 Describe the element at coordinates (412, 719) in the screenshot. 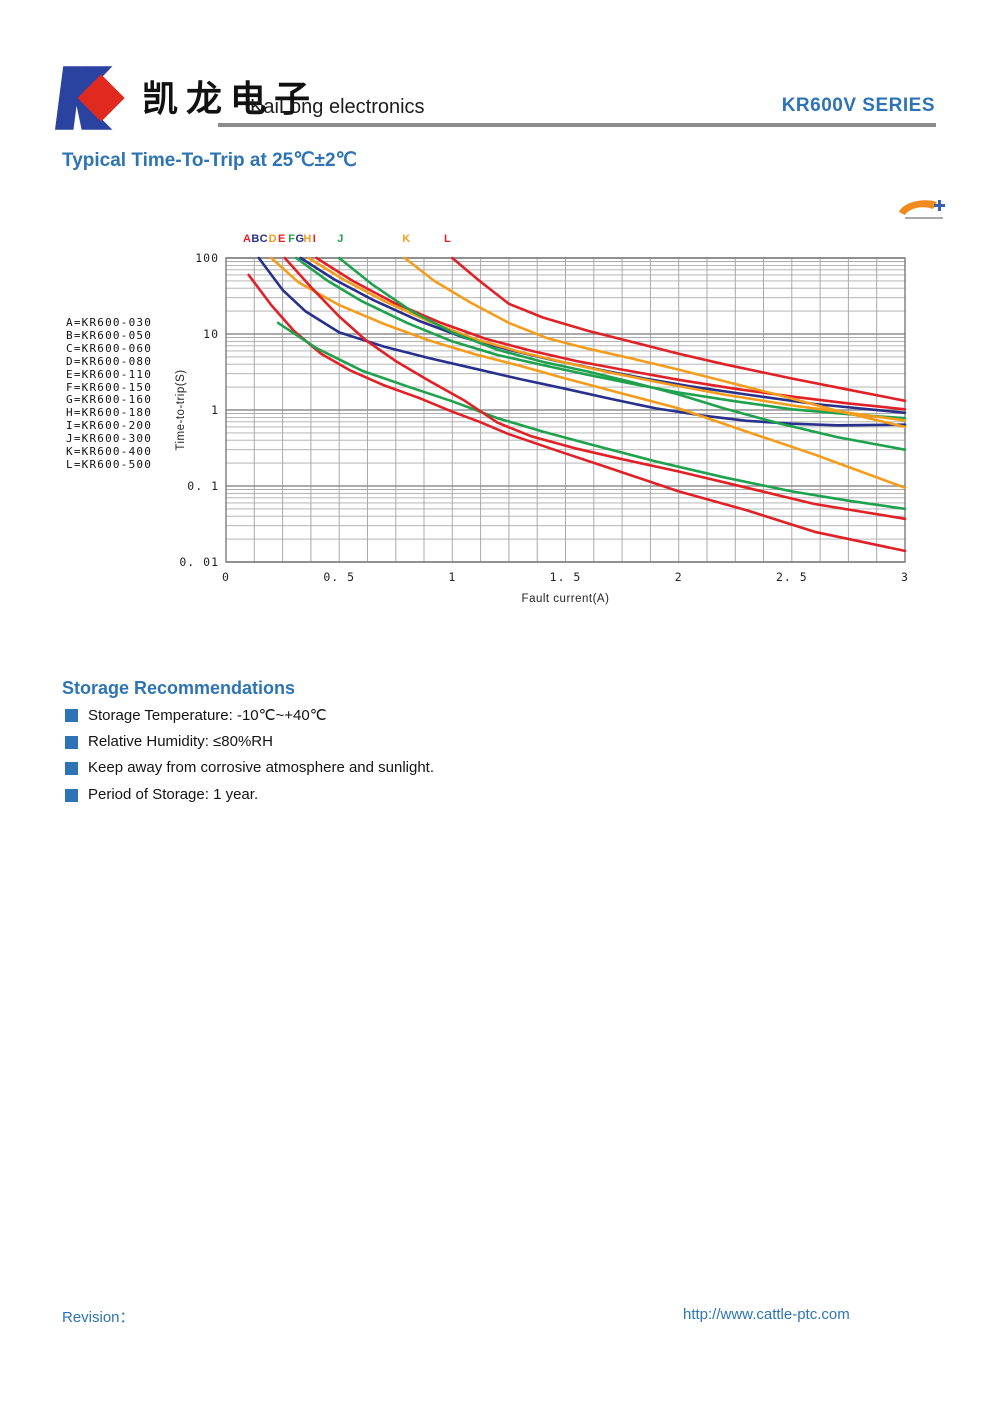

I see `storage-item: Storage Temperature: -10℃~+40℃` at that location.